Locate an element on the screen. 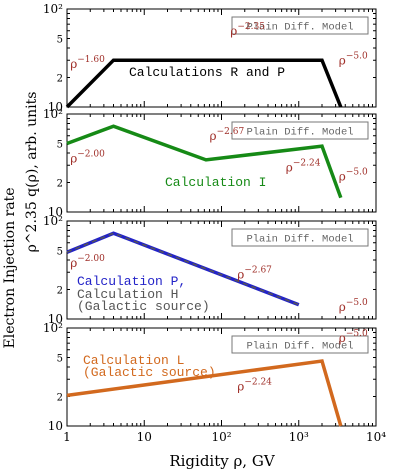  slope-label: ρ−1.60 is located at coordinates (87, 63).